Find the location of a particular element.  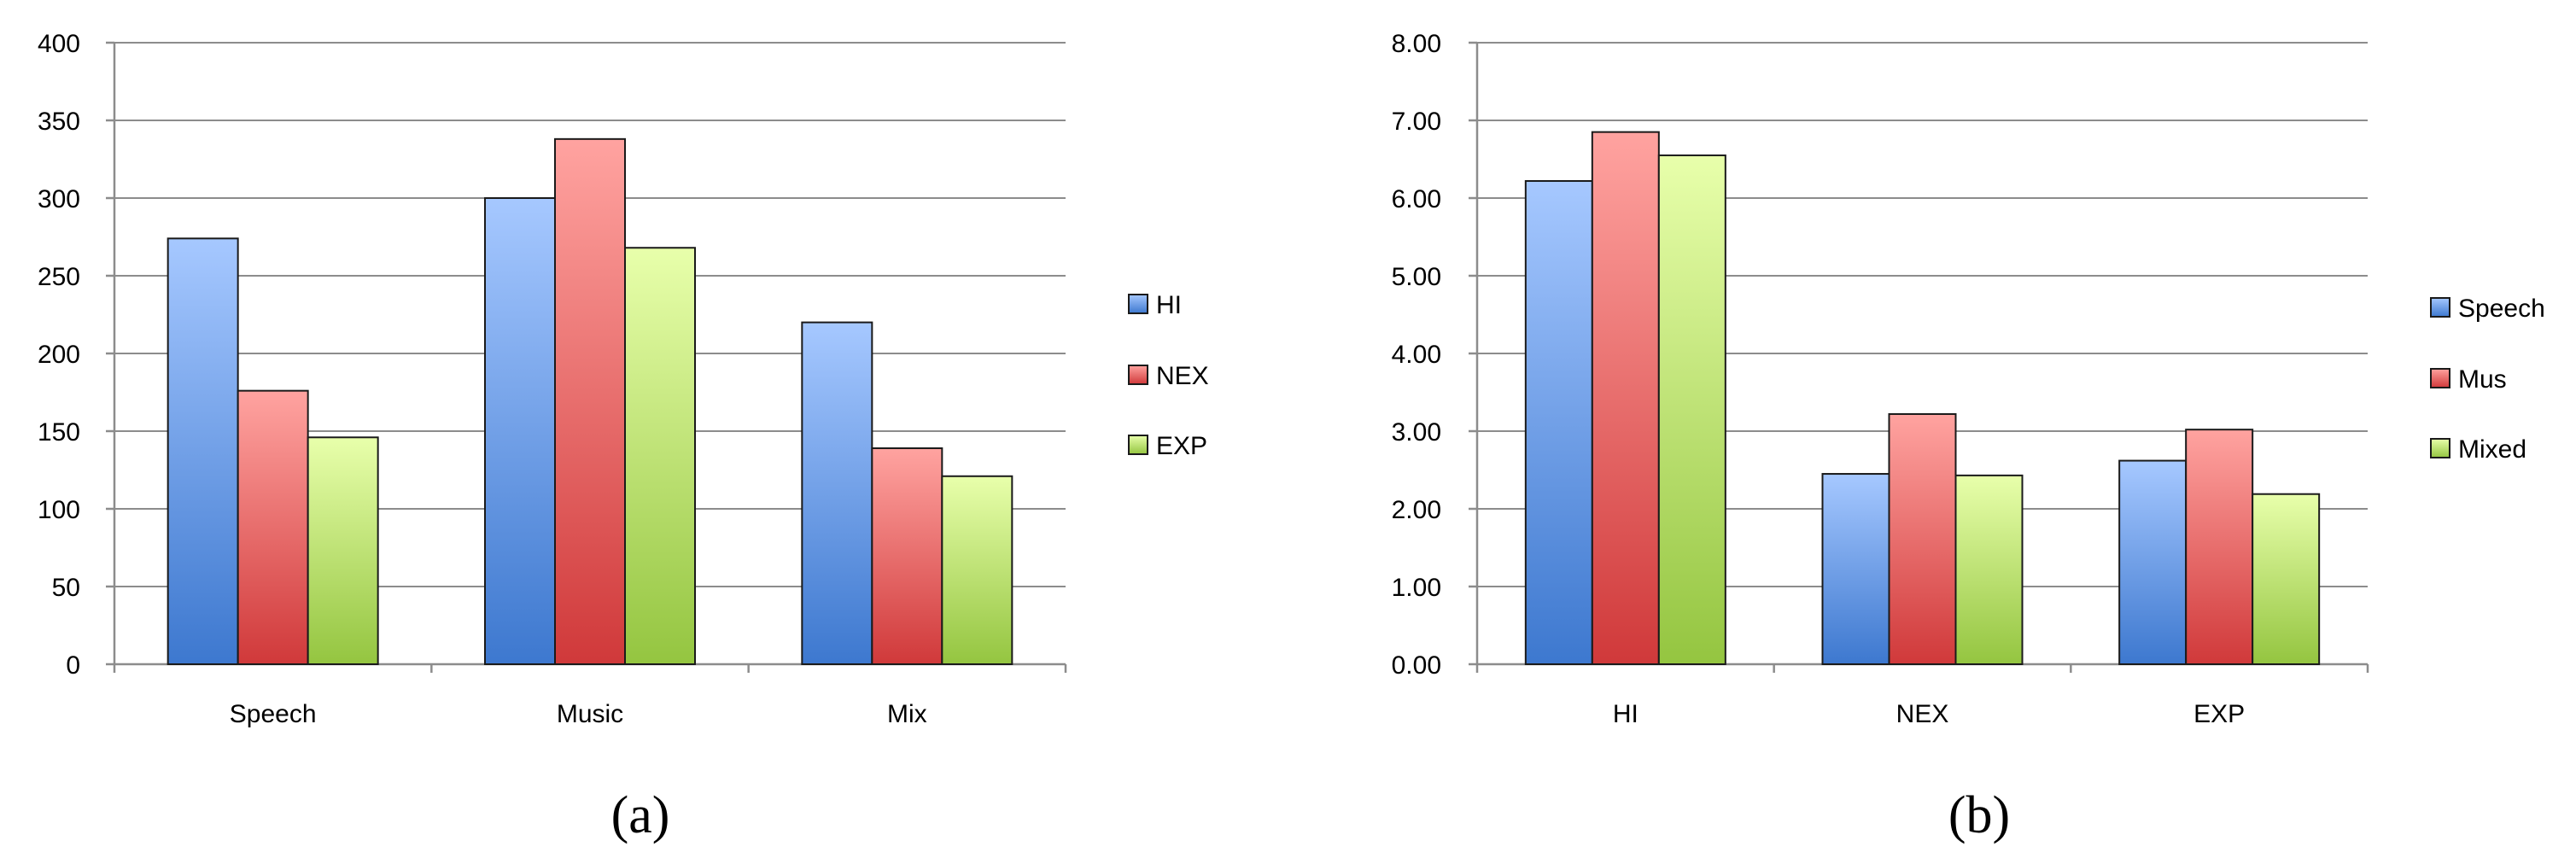

bar-mus-nex is located at coordinates (1922, 538).